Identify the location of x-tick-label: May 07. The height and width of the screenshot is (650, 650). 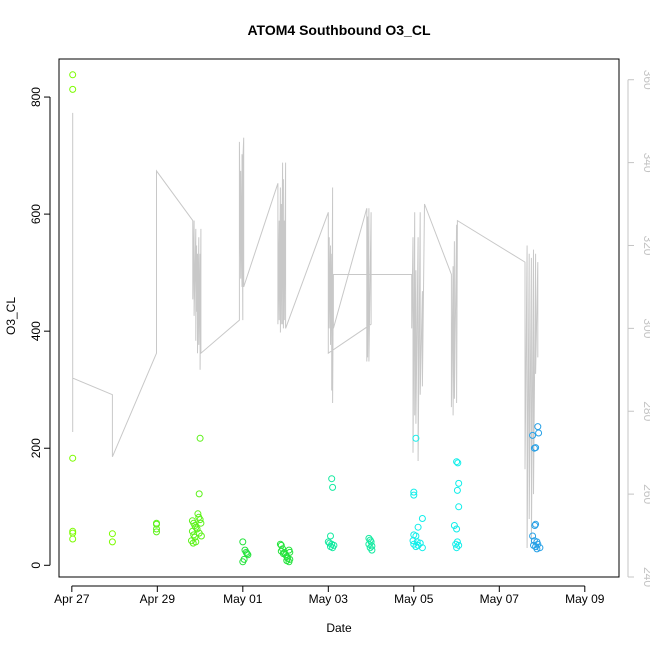
(500, 599).